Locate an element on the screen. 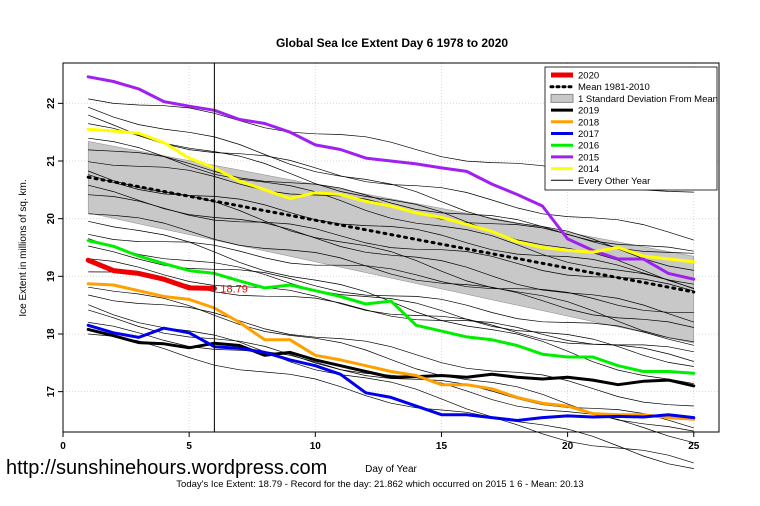 The width and height of the screenshot is (760, 506). x-tick-label: 10 is located at coordinates (316, 446).